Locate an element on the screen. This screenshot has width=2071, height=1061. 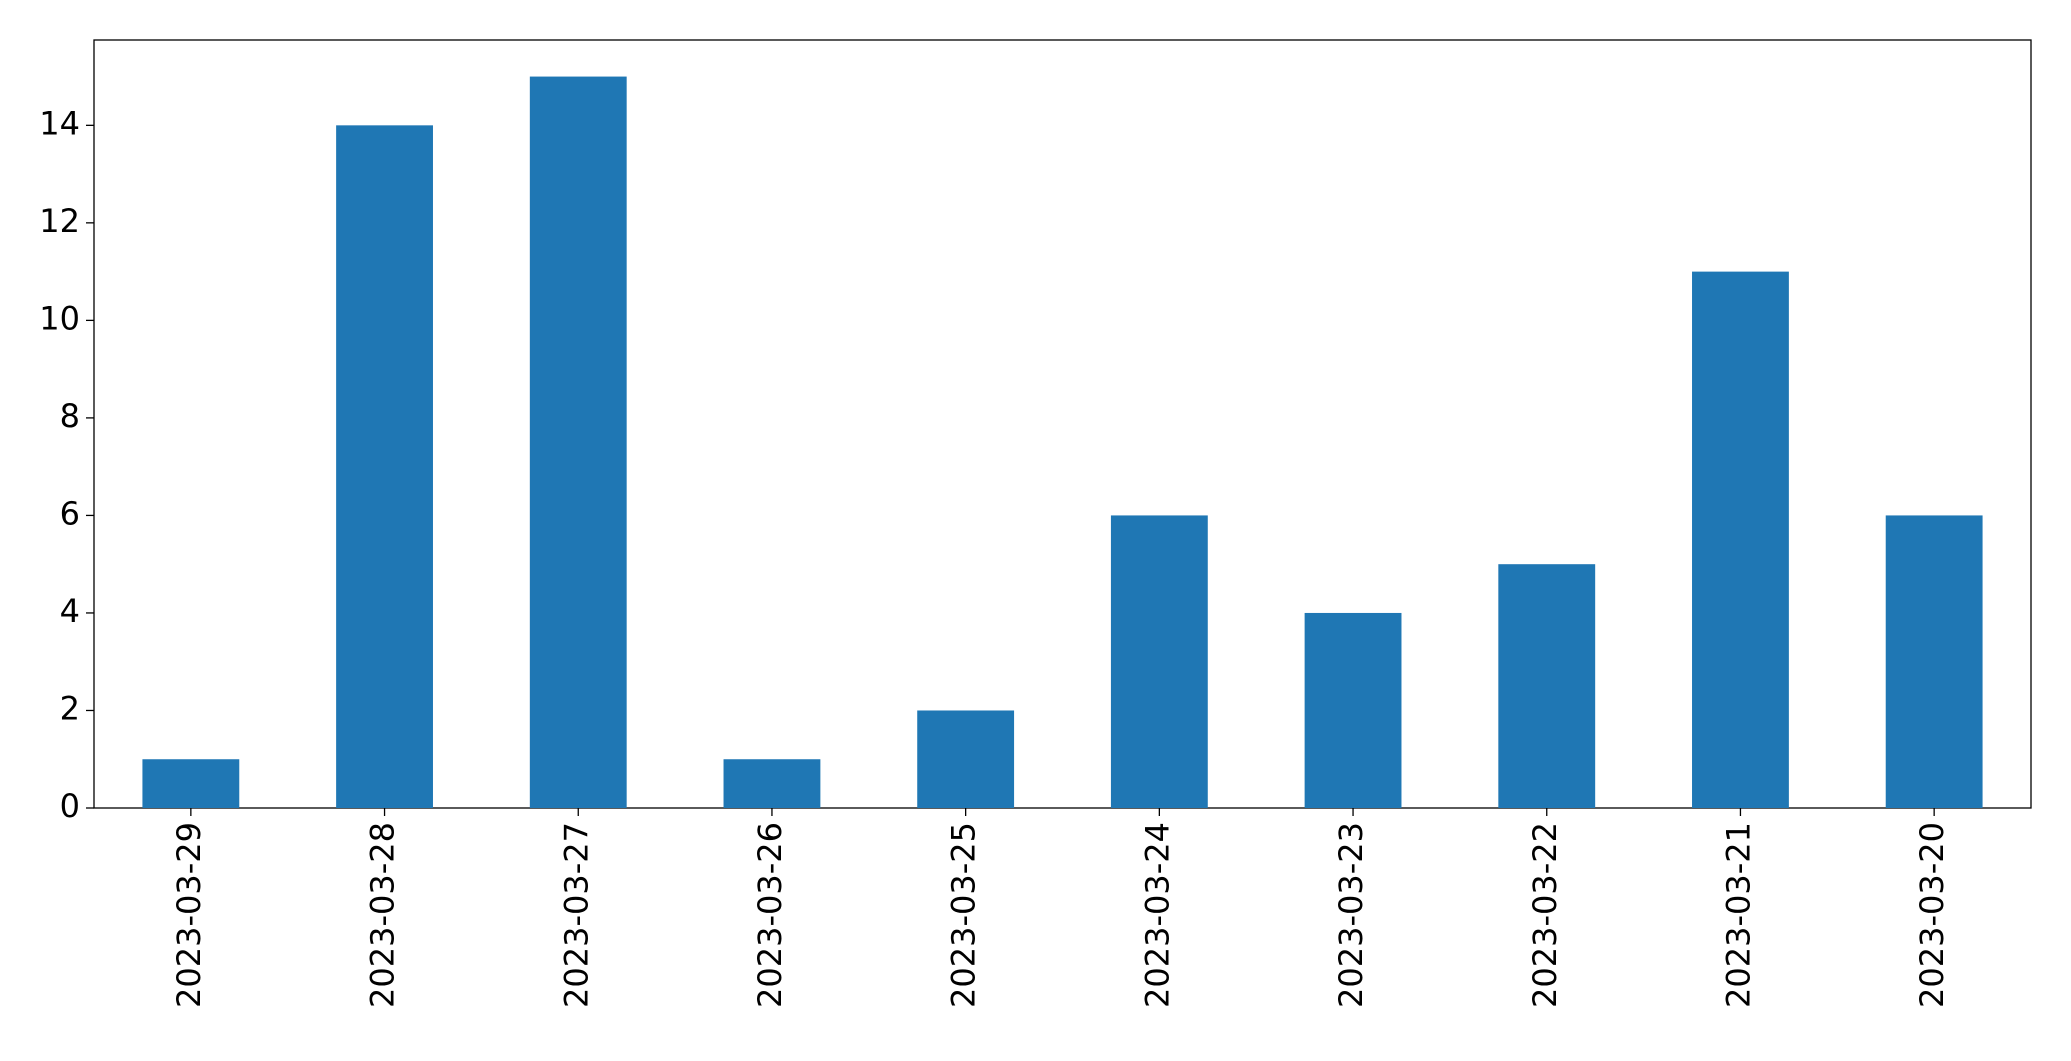
x-tick-label: 2023-03-23 is located at coordinates (1351, 915).